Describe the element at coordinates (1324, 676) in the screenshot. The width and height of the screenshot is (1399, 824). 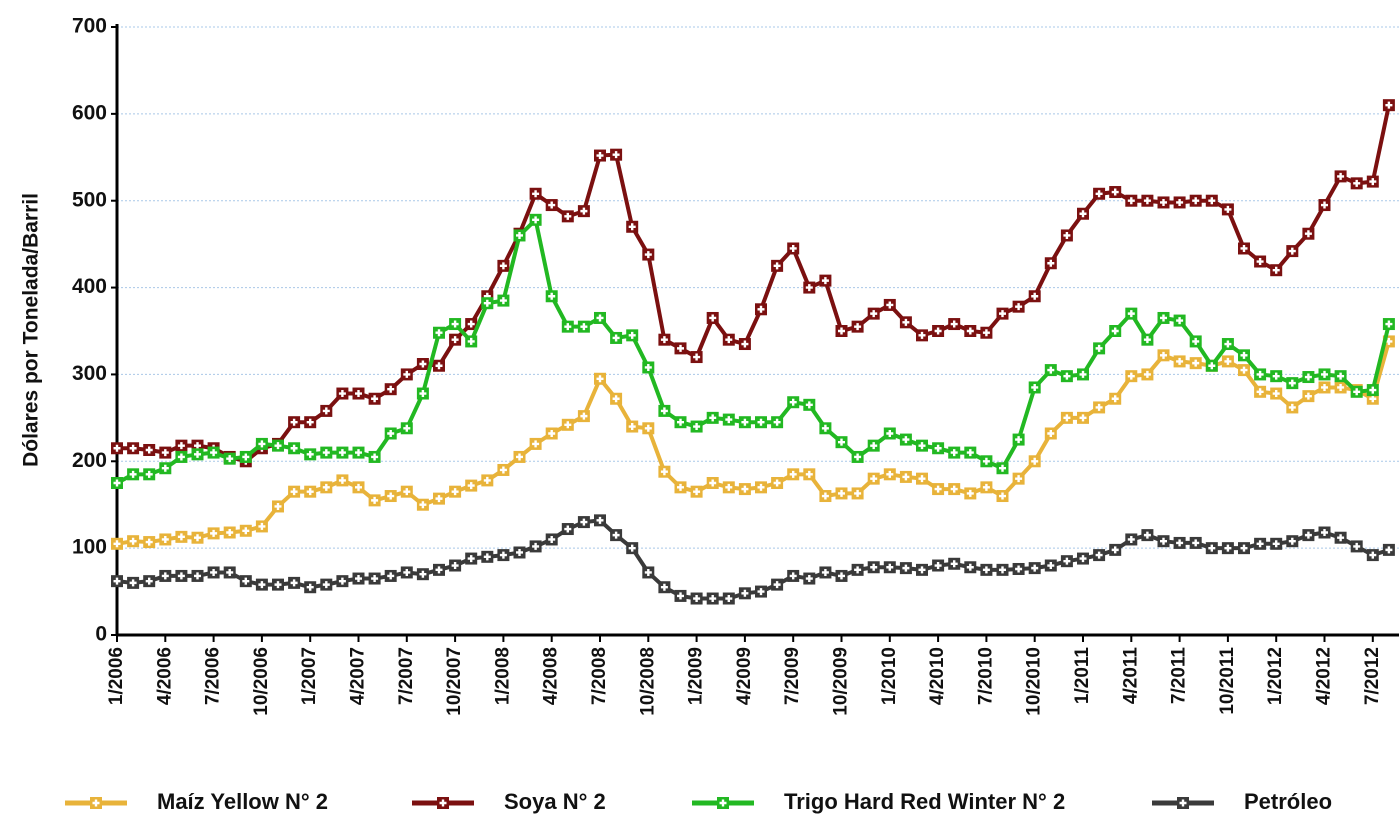
I see `x-tick-label: 4/2012` at that location.